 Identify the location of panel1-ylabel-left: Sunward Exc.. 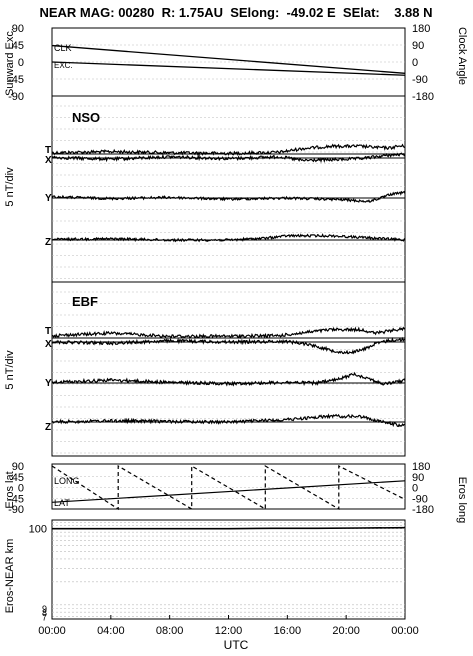
(10, 62).